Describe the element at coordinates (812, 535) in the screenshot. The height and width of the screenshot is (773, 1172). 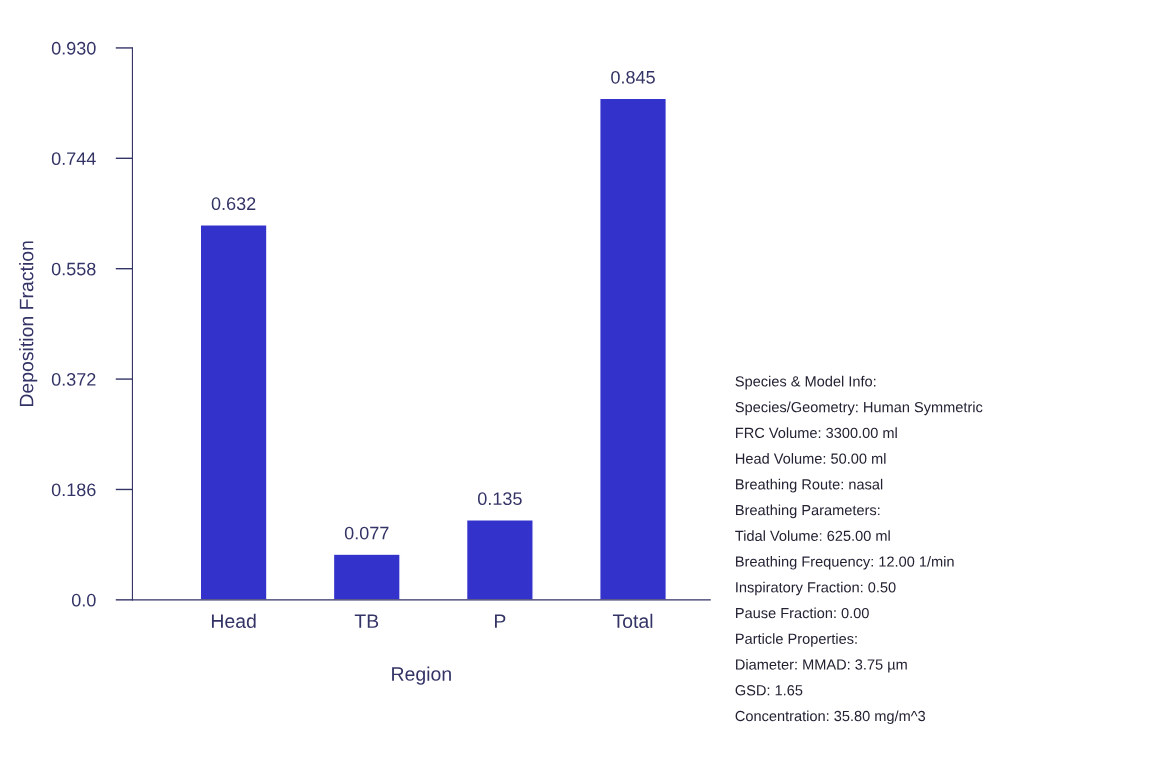
I see `text: Tidal Volume: 625.00 ml` at that location.